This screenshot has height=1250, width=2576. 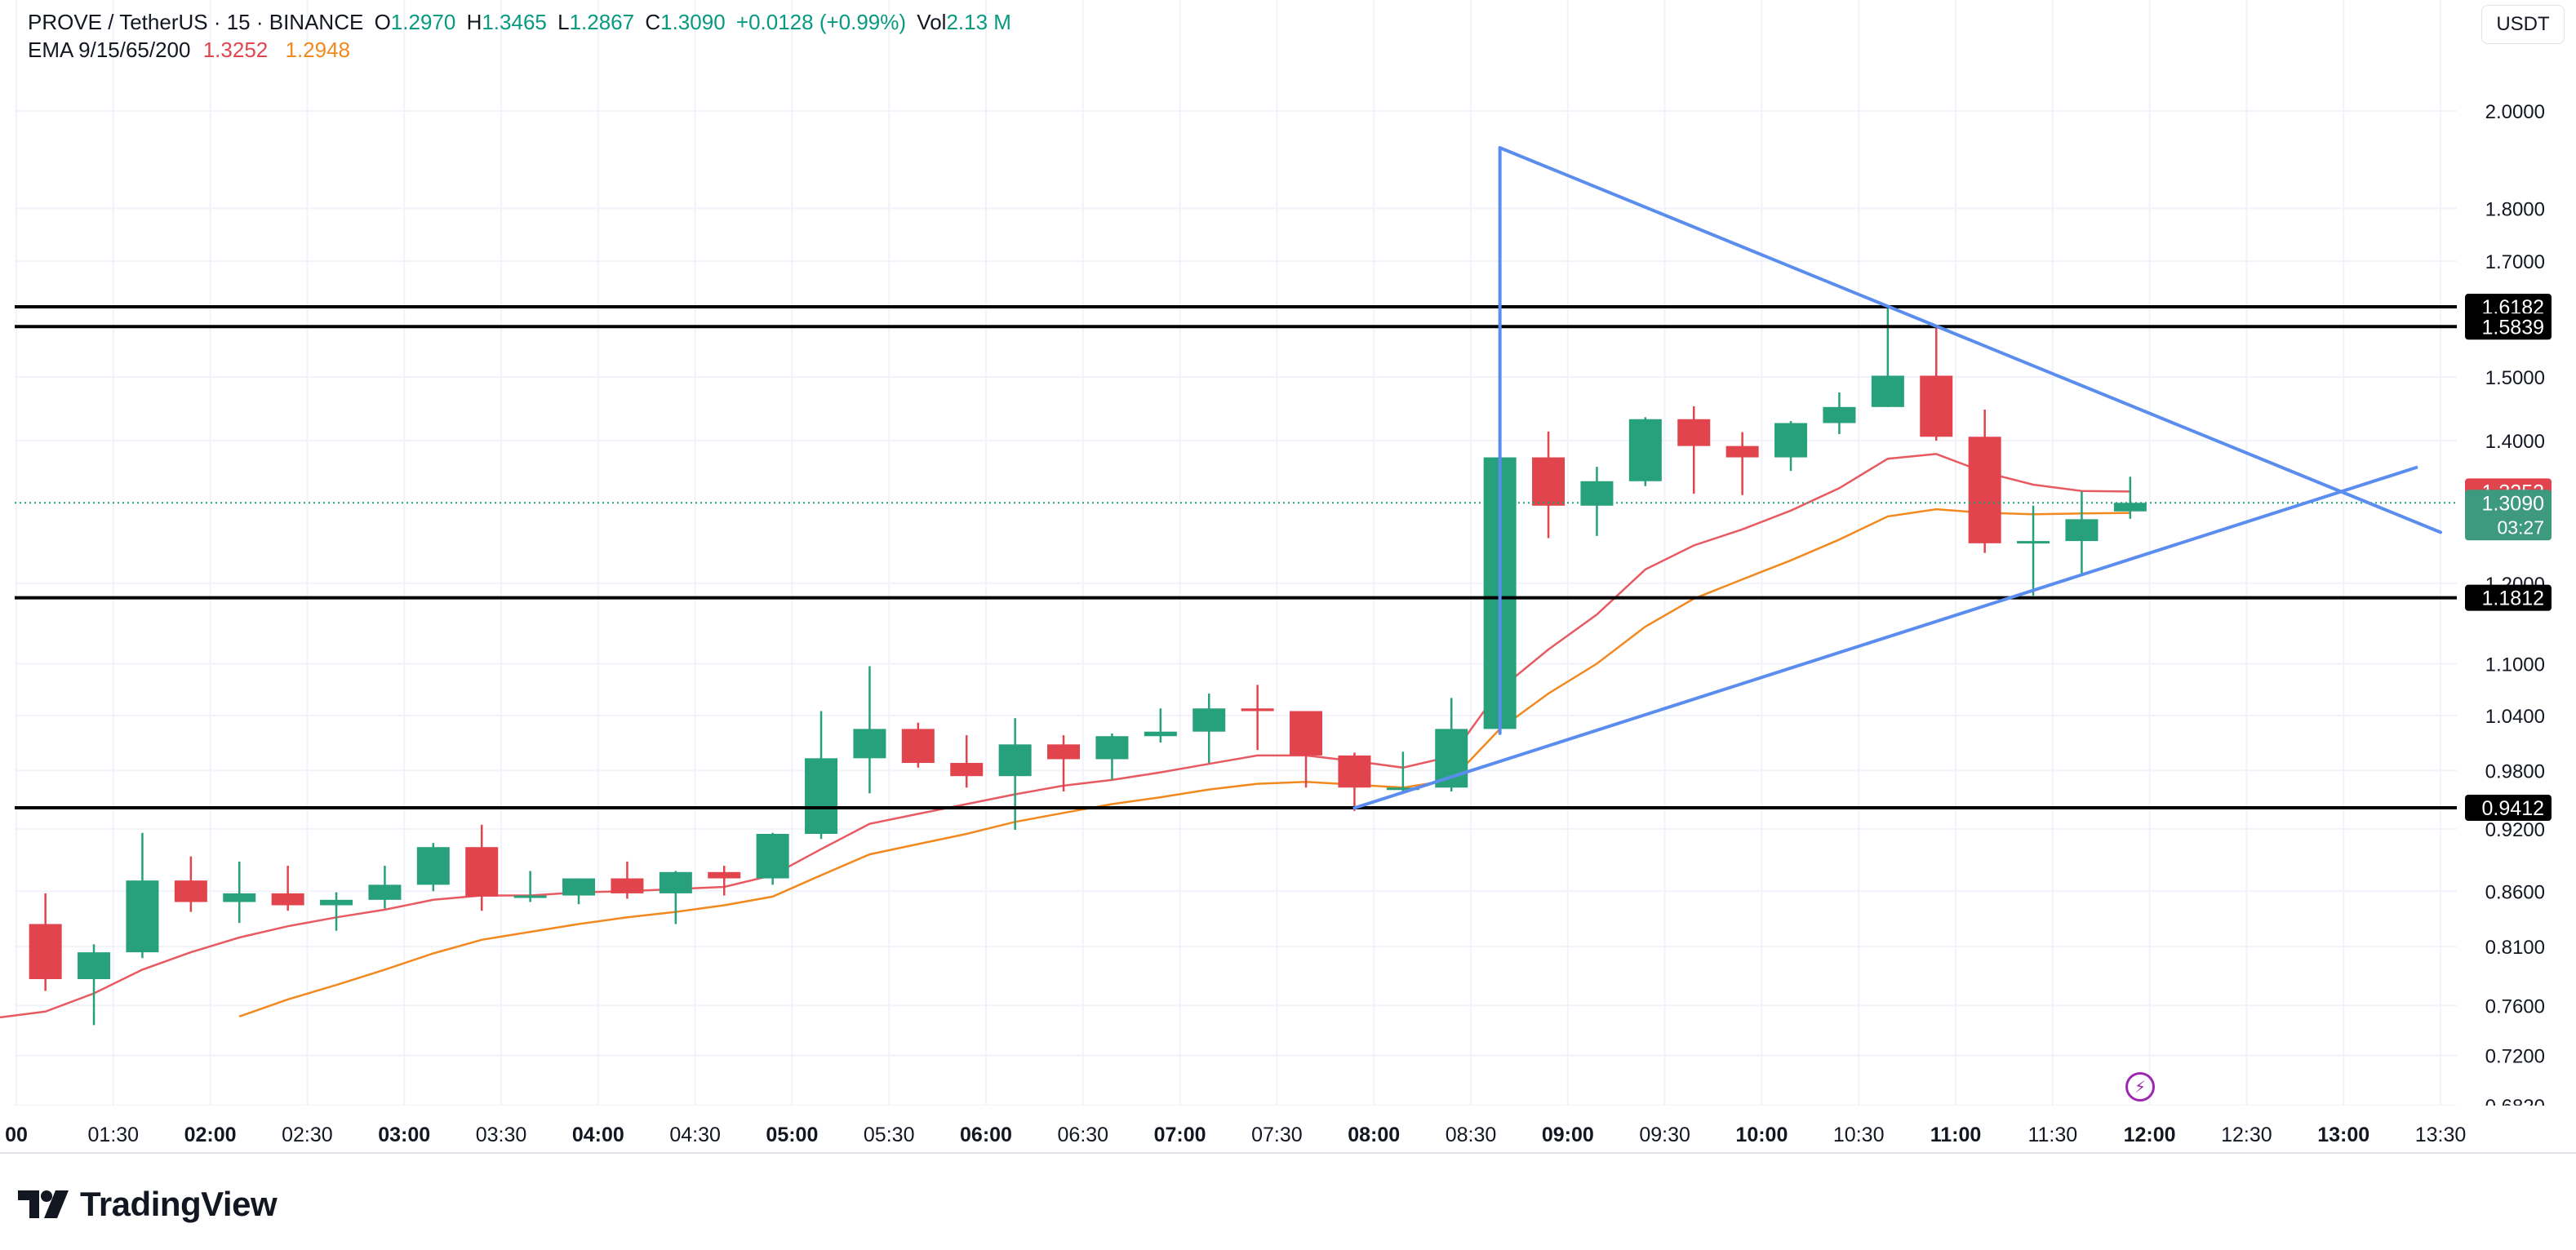 What do you see at coordinates (2140, 1087) in the screenshot?
I see `lightning-icon: ⚡` at bounding box center [2140, 1087].